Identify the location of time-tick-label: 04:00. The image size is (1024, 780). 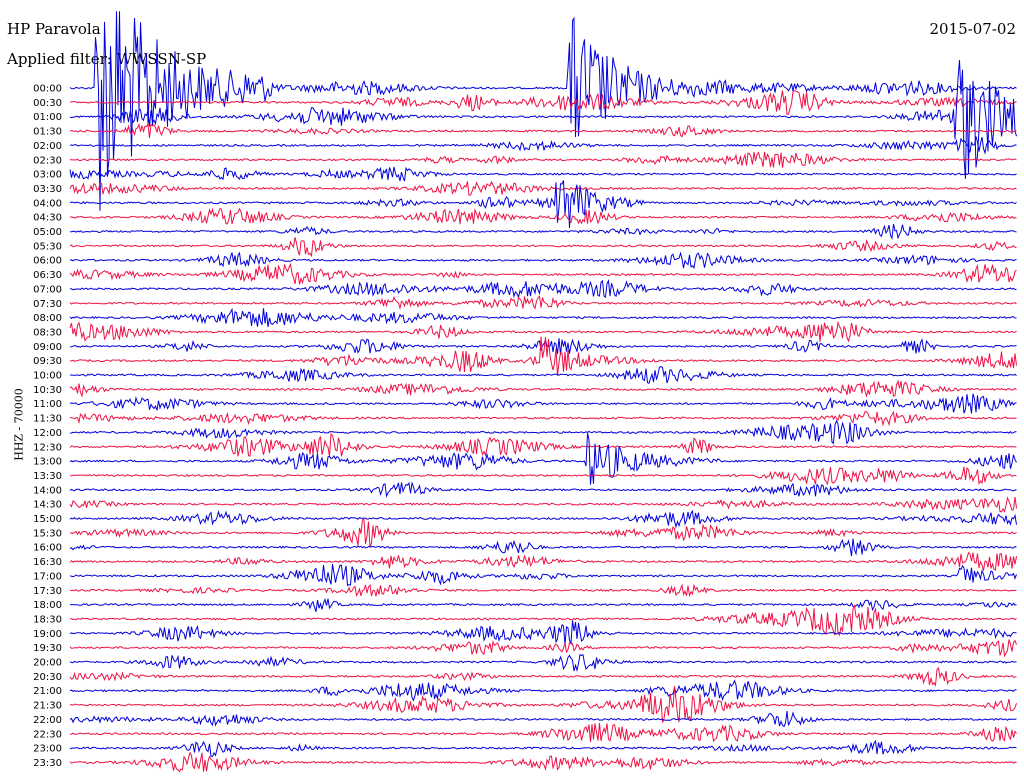
(47, 203).